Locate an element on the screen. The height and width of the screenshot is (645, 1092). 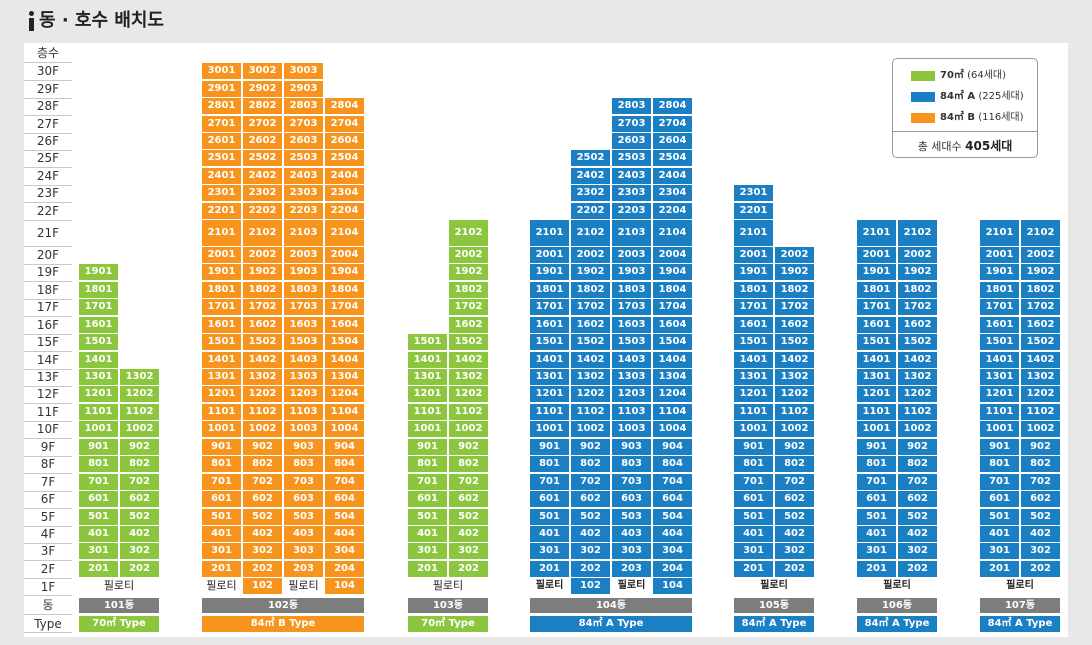
unit-cell: 2901 is located at coordinates (221, 89).